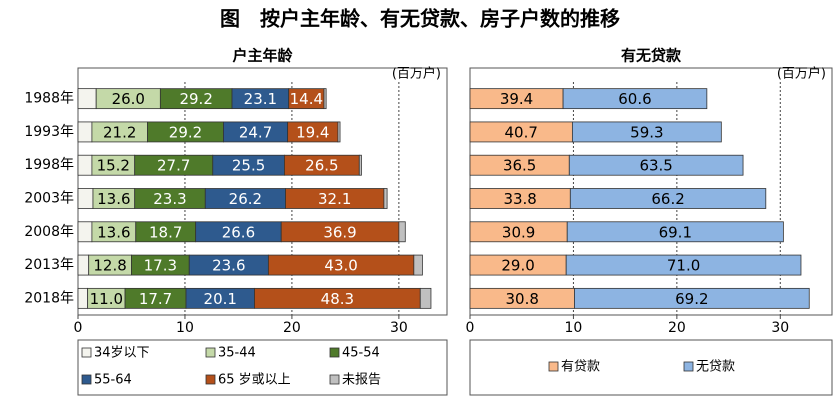 The image size is (840, 401). I want to click on bar-label: 21.2, so click(119, 132).